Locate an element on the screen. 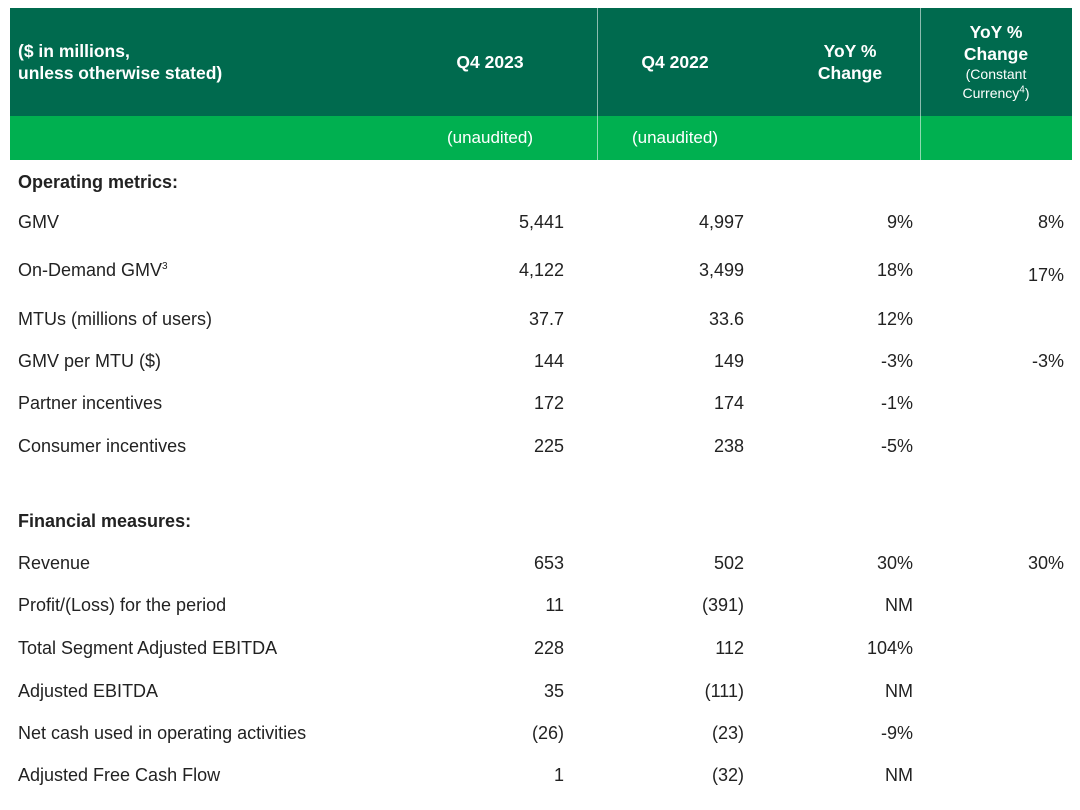  cell-q4-2023: 225 is located at coordinates (548, 446).